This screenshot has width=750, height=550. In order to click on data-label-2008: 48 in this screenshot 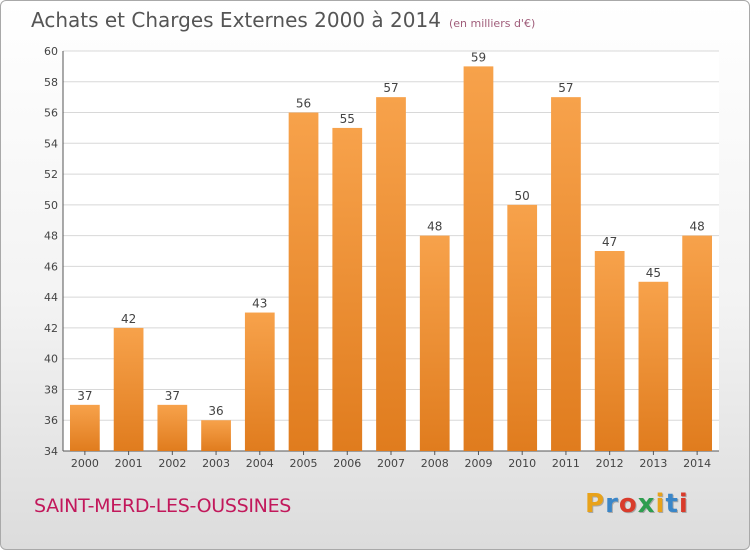, I will do `click(434, 227)`.